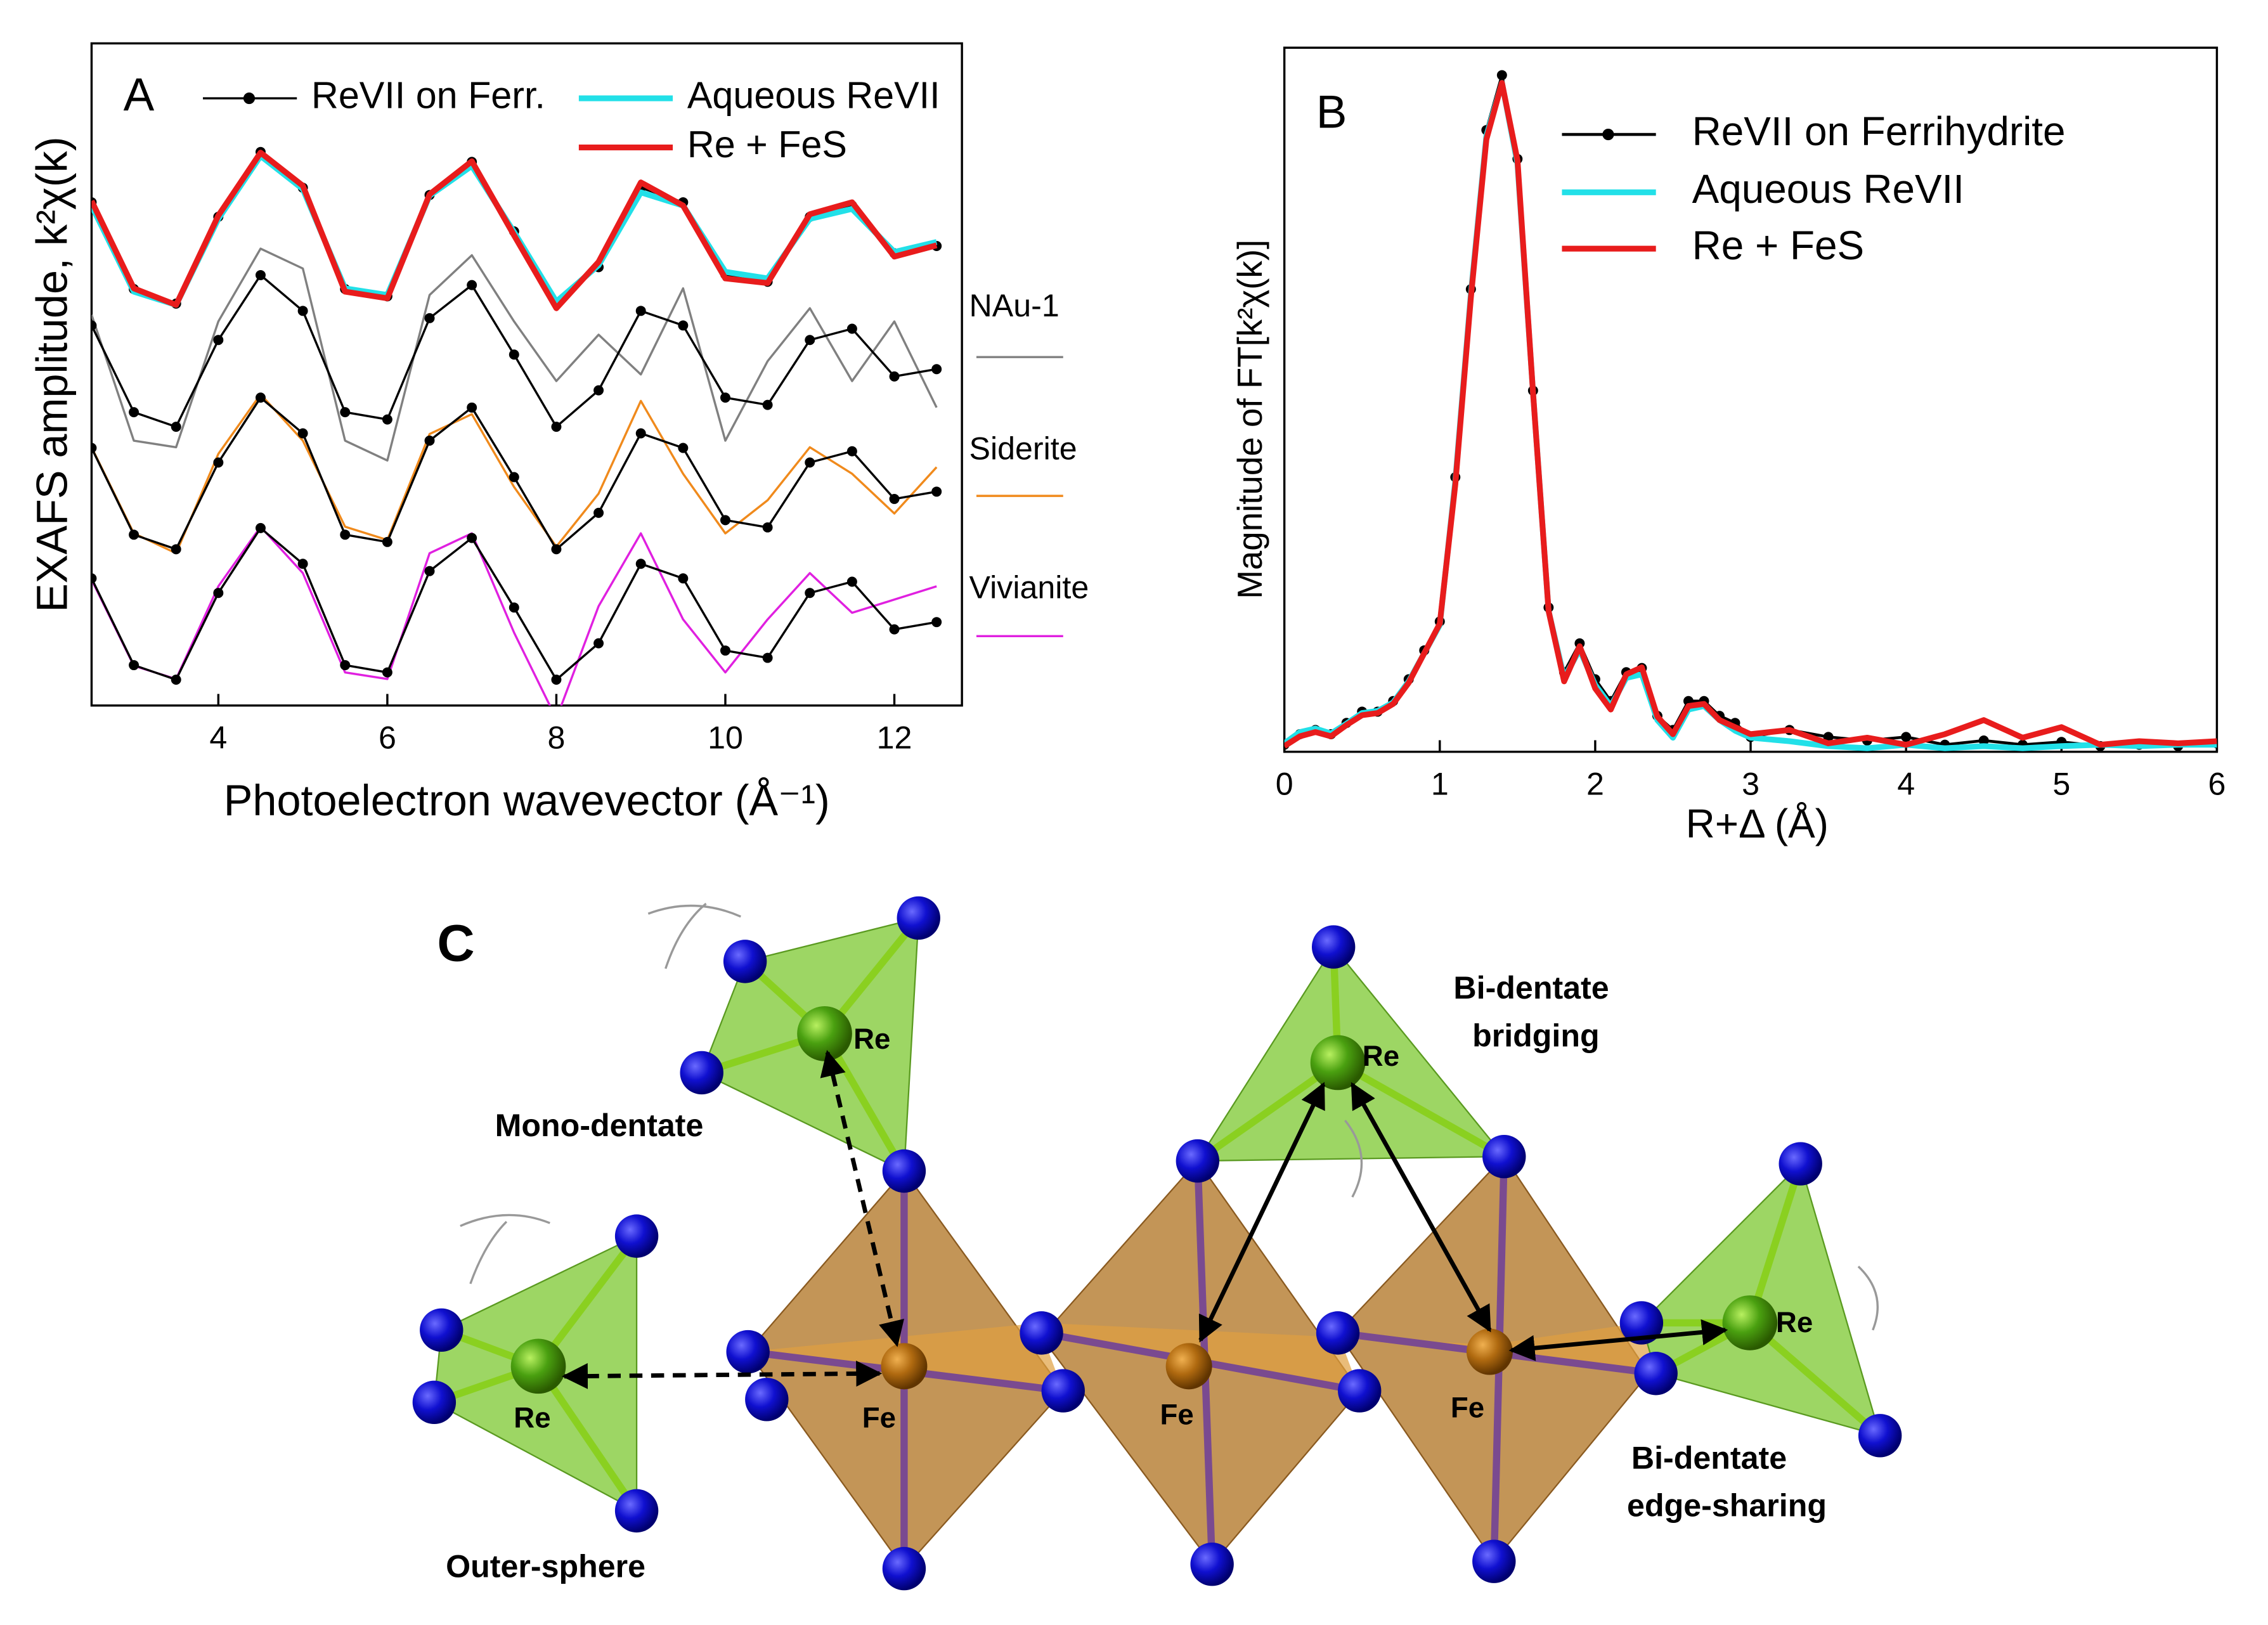 The width and height of the screenshot is (2268, 1625). What do you see at coordinates (1595, 785) in the screenshot?
I see `x-tick-label: 2` at bounding box center [1595, 785].